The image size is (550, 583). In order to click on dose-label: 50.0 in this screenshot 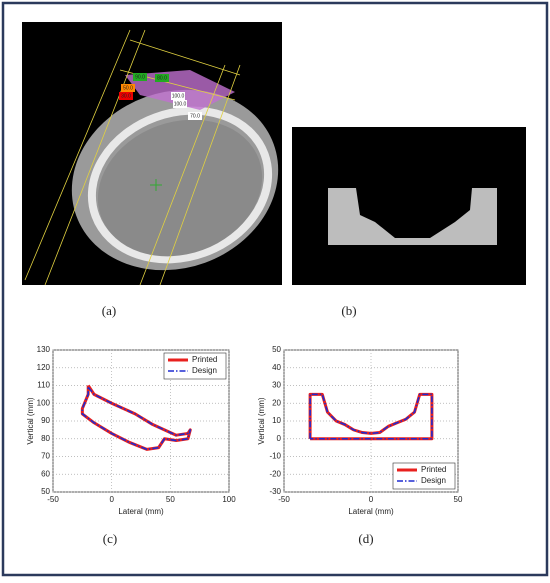, I will do `click(128, 88)`.